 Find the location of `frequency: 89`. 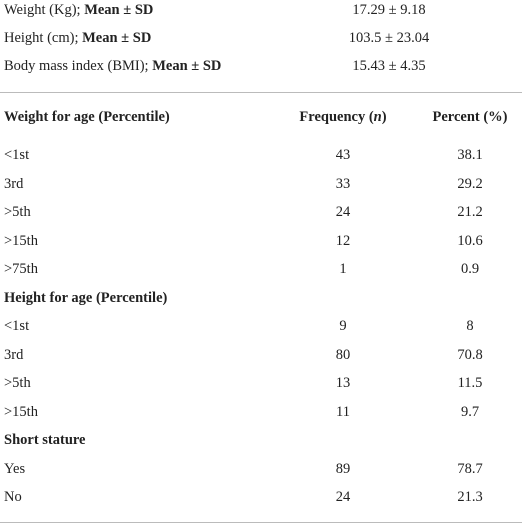

frequency: 89 is located at coordinates (343, 468).